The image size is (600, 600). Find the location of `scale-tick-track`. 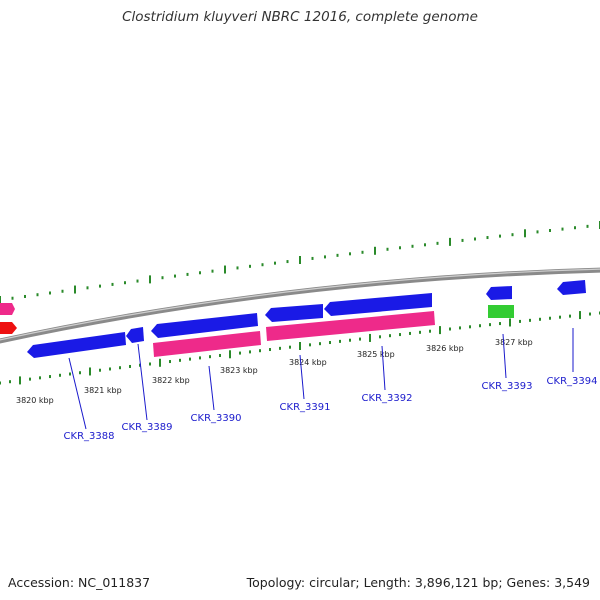

scale-tick-track is located at coordinates (300, 348).